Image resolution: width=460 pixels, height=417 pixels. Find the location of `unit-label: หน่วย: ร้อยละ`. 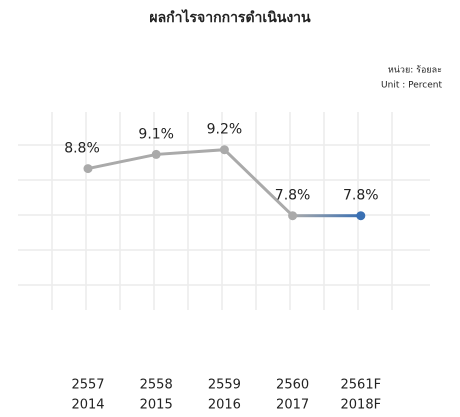

unit-label: หน่วย: ร้อยละ is located at coordinates (415, 70).